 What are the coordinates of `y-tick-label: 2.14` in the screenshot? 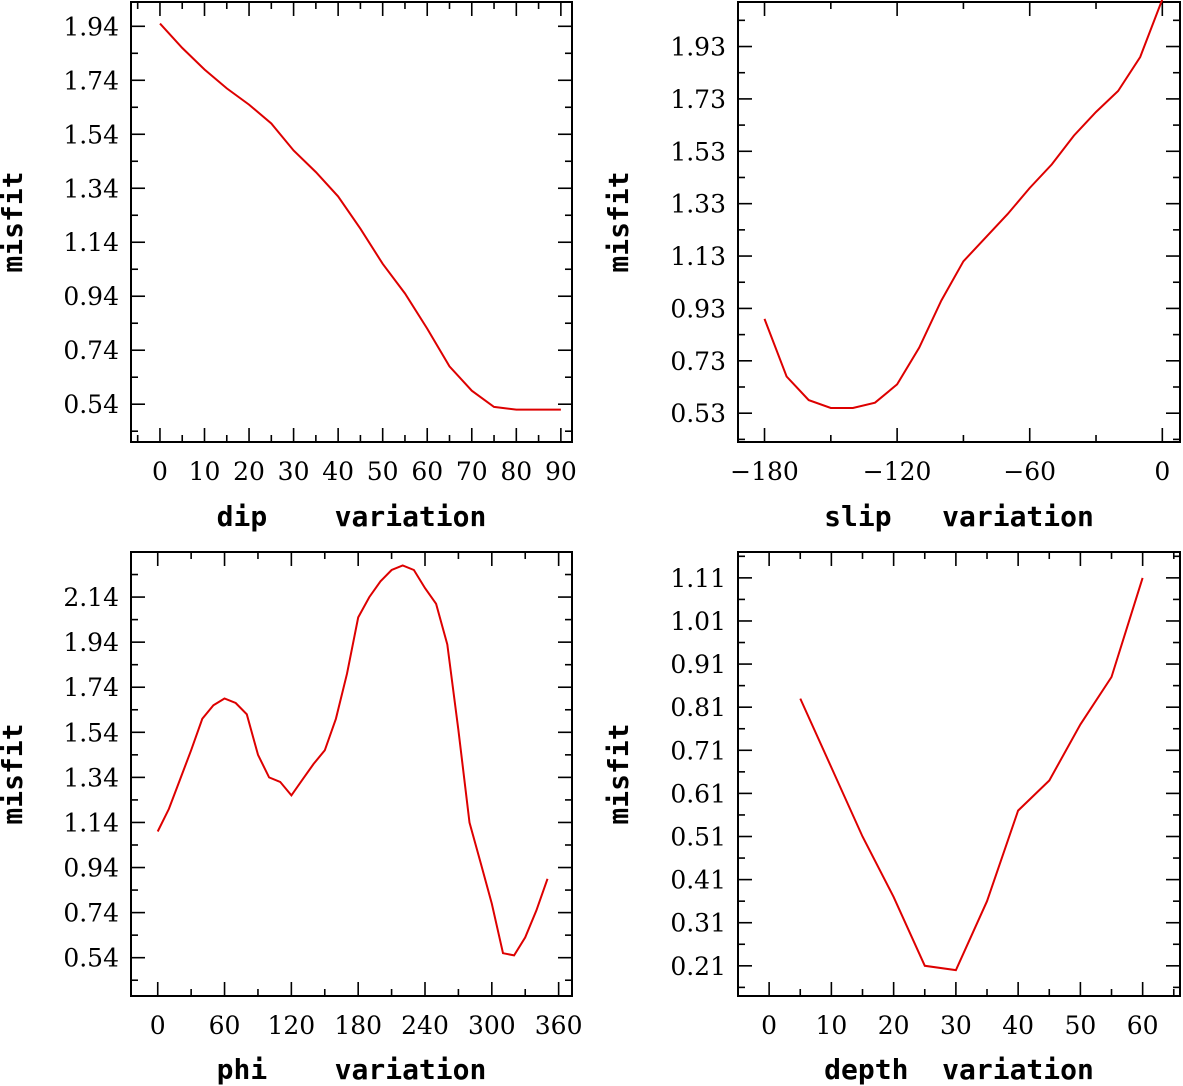 It's located at (91, 597).